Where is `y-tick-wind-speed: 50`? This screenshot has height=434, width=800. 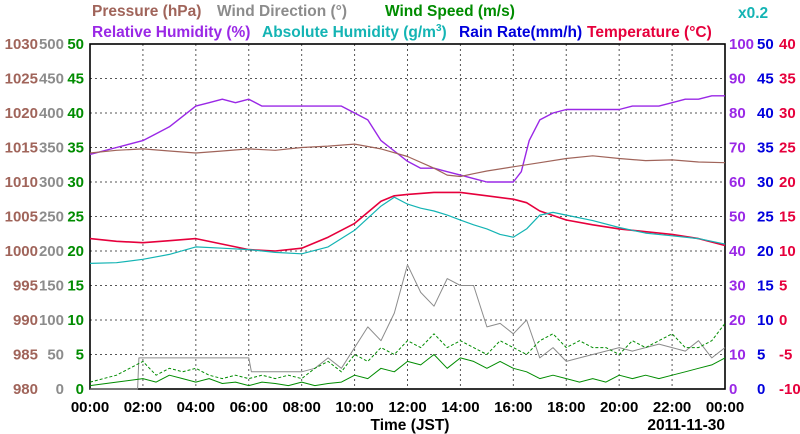
y-tick-wind-speed: 50 is located at coordinates (75, 44).